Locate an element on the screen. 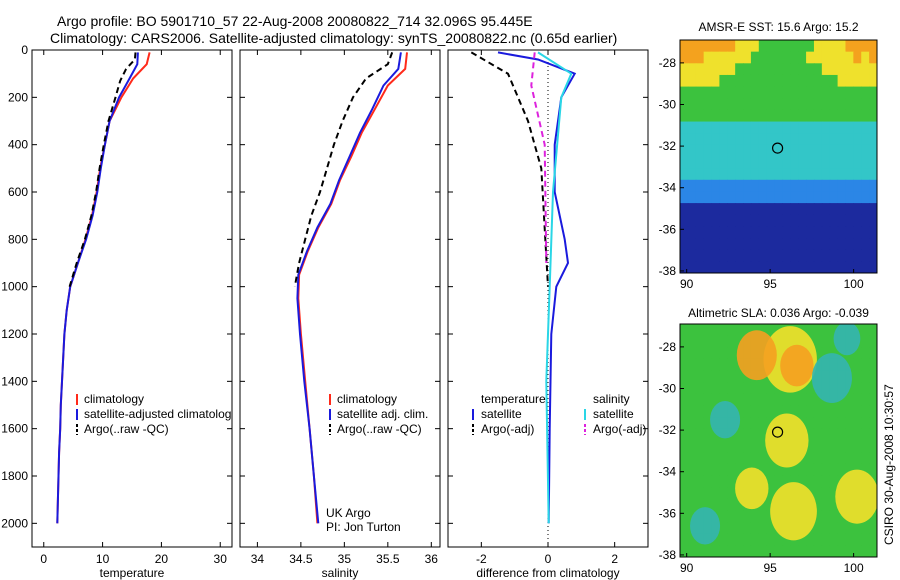 Image resolution: width=900 pixels, height=580 pixels. legend-entry: Argo(..raw -QC) is located at coordinates (379, 429).